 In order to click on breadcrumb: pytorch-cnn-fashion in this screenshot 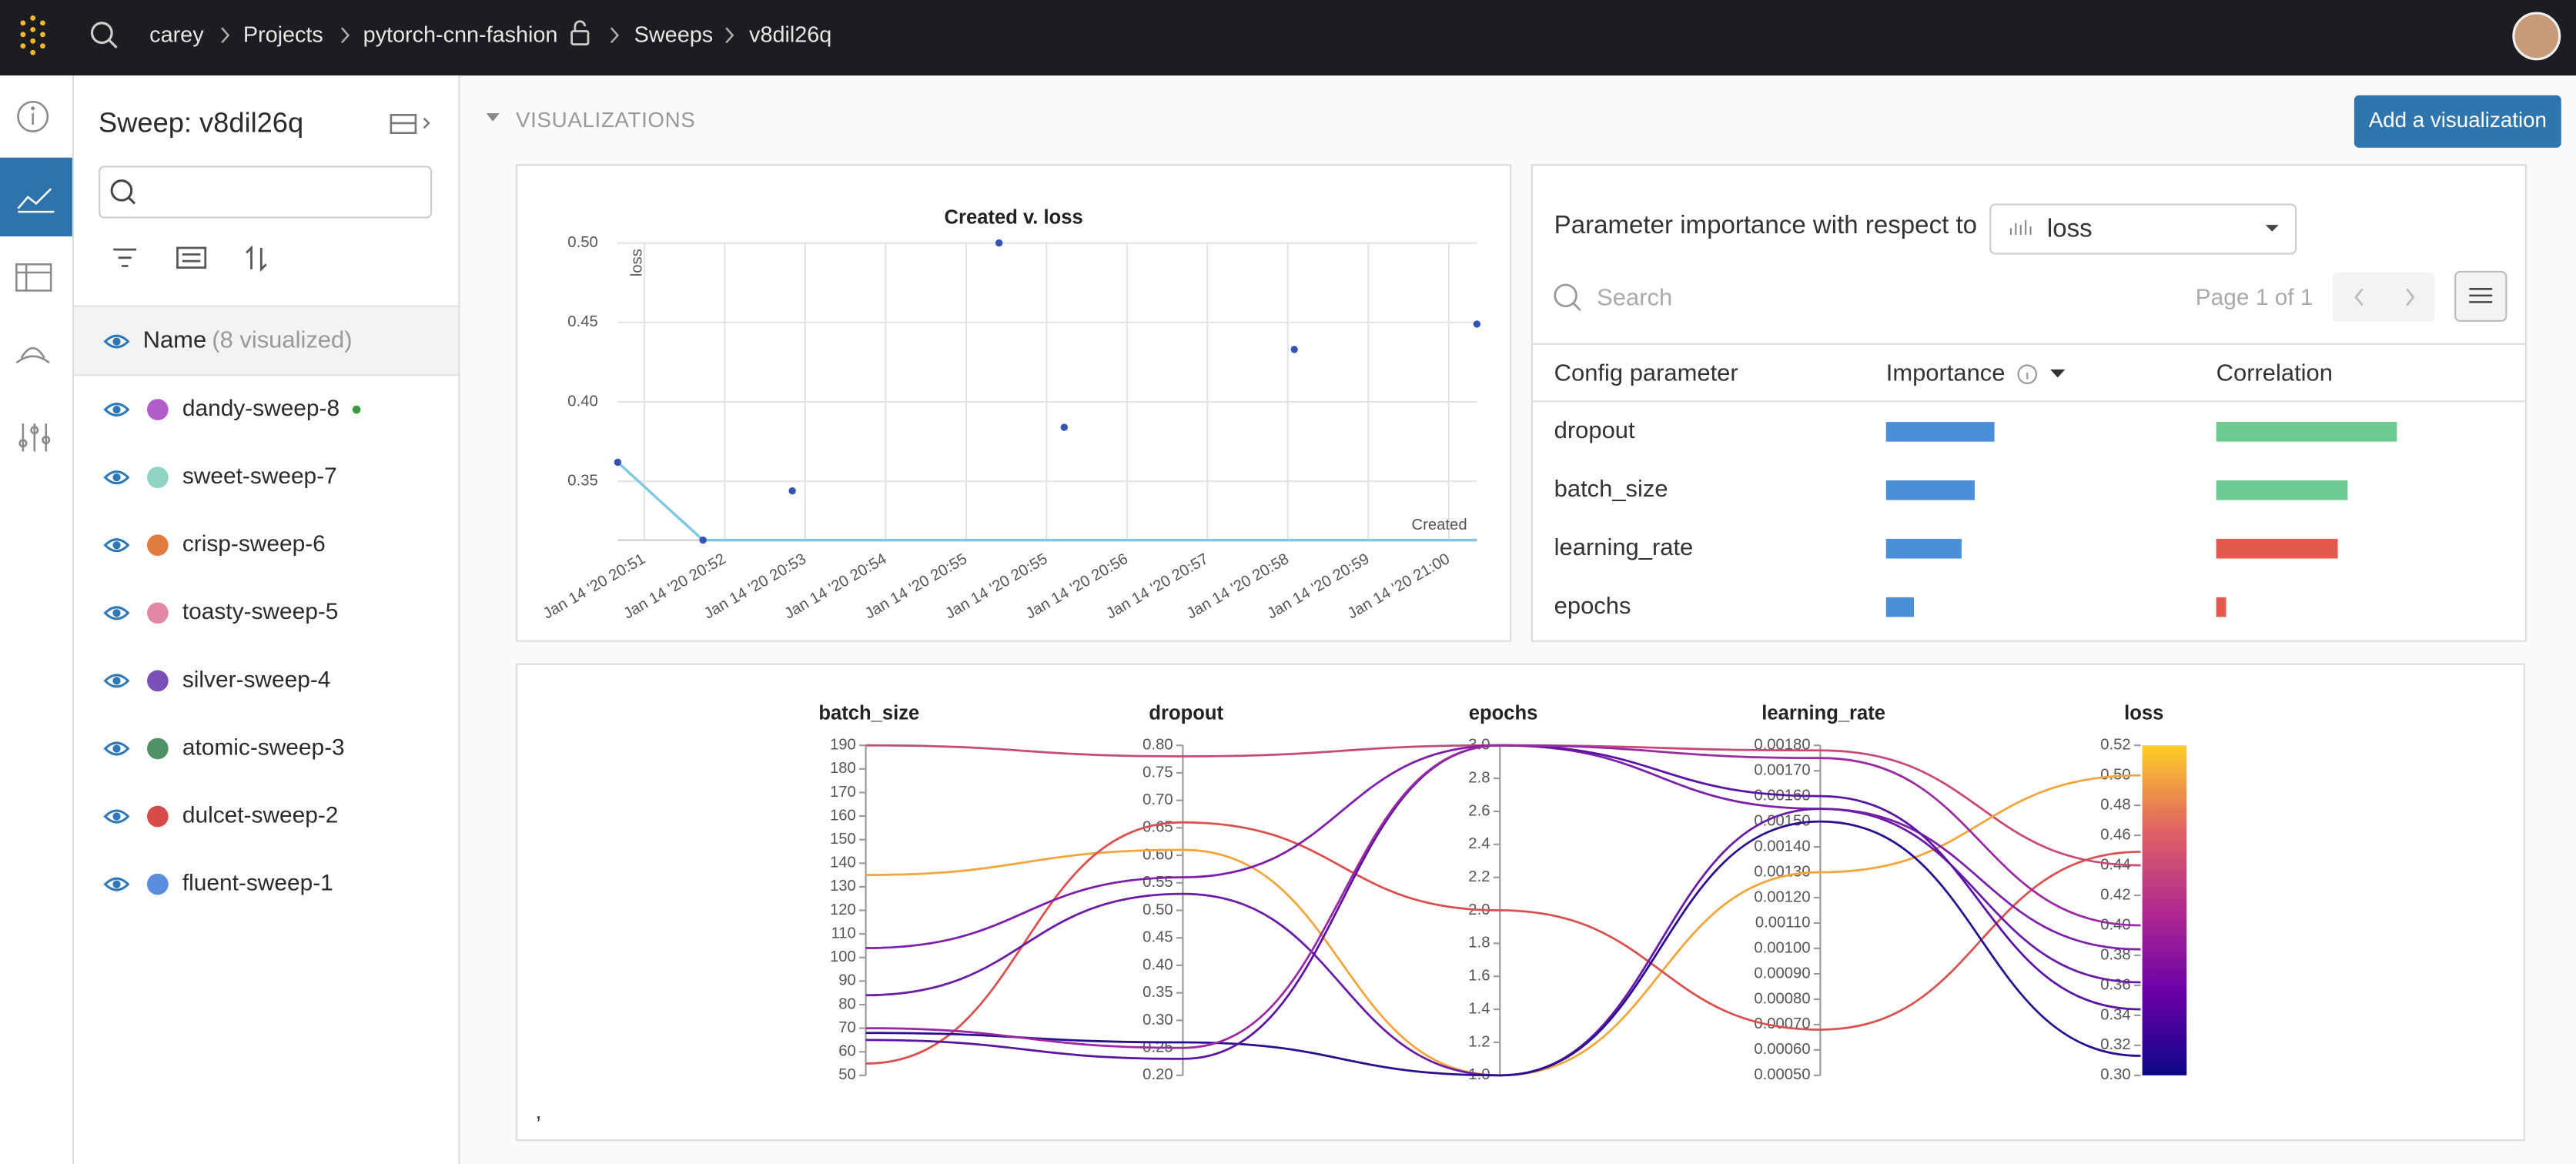, I will do `click(460, 36)`.